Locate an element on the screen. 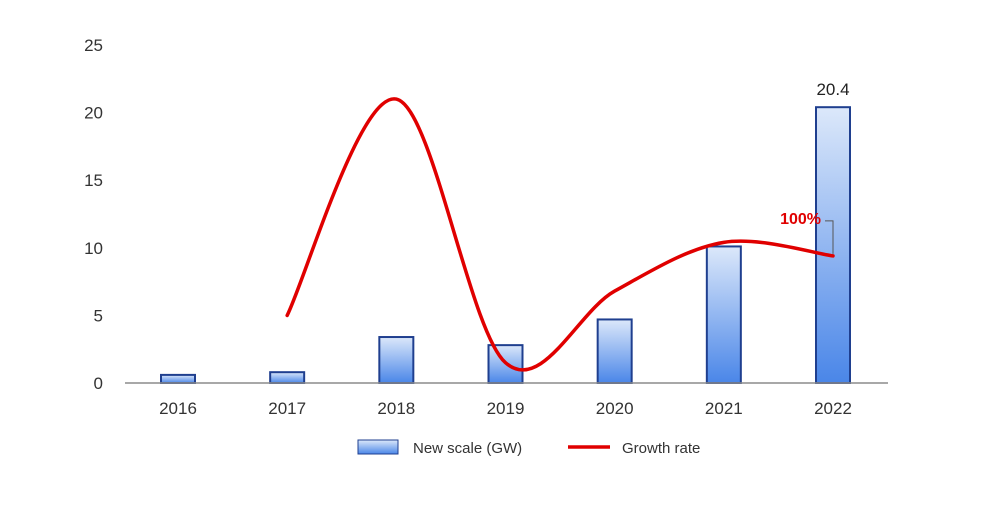 The width and height of the screenshot is (1000, 505). legend: New scale (GW) Growth rate is located at coordinates (528, 448).